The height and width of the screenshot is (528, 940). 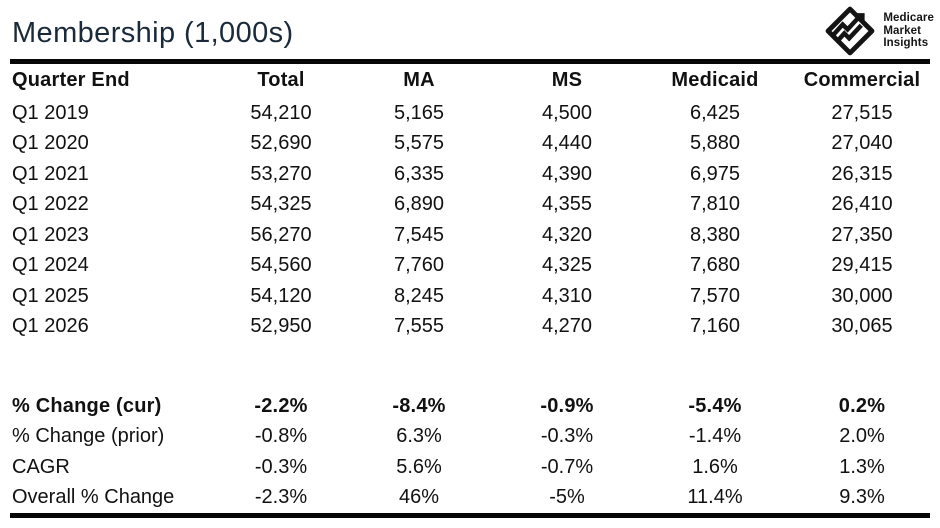 What do you see at coordinates (908, 18) in the screenshot?
I see `brand-name-line1: Medicare` at bounding box center [908, 18].